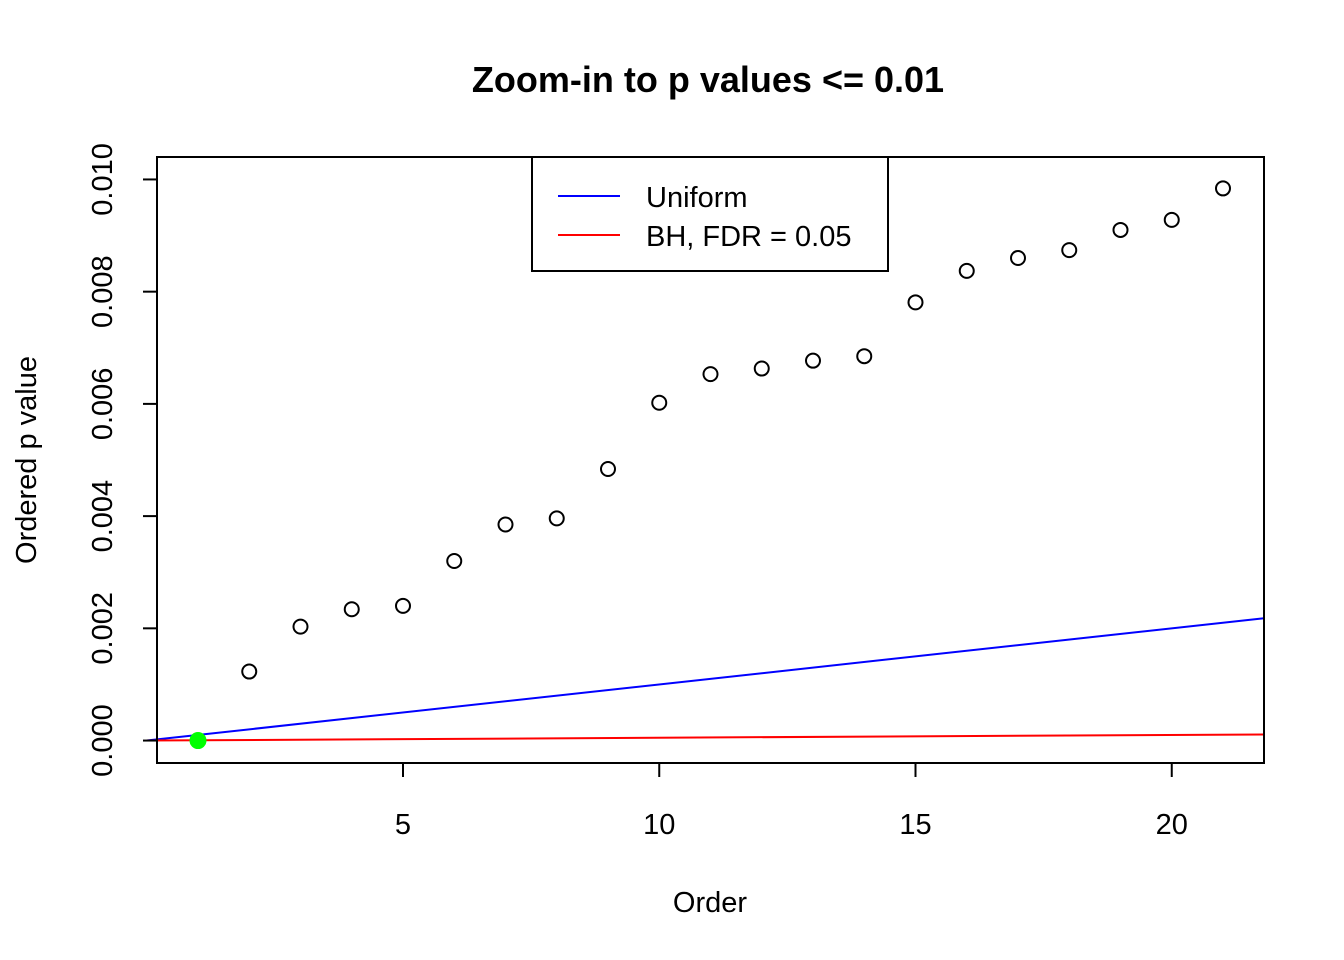 The height and width of the screenshot is (960, 1344). Describe the element at coordinates (791, 802) in the screenshot. I see `x-axis: 5 10 15 20` at that location.